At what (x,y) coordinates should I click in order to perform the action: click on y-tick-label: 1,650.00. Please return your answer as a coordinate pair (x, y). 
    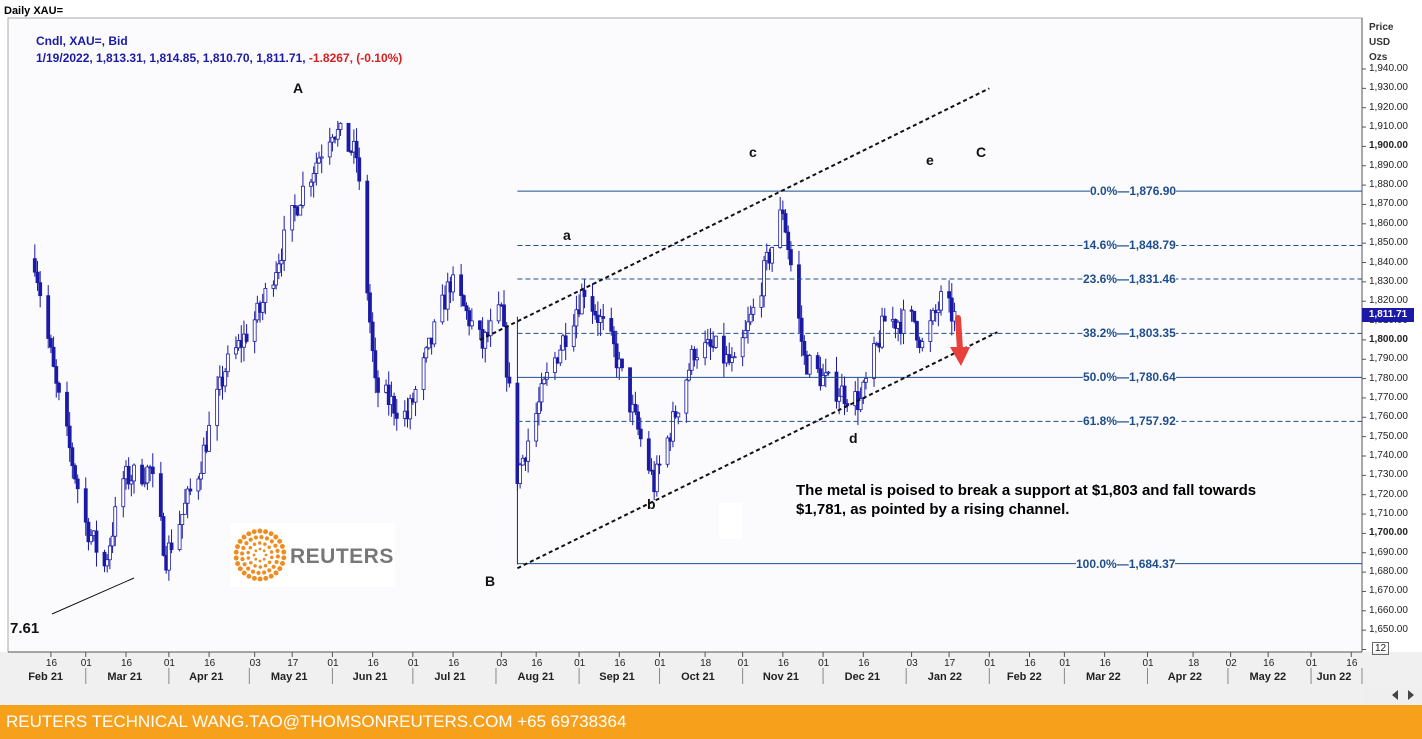
    Looking at the image, I should click on (1388, 630).